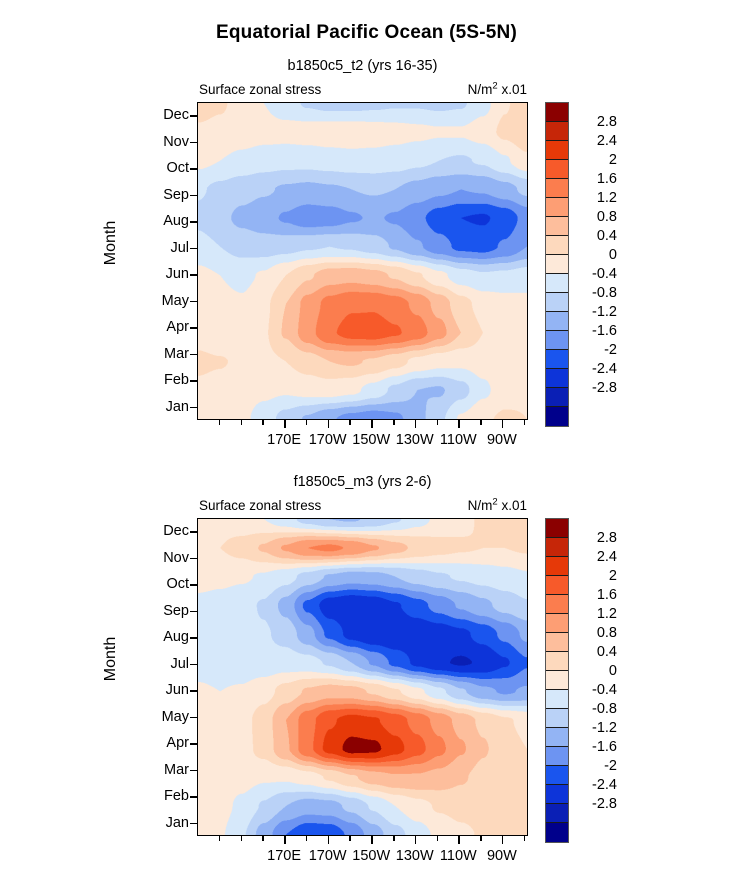 The image size is (733, 890). What do you see at coordinates (604, 369) in the screenshot?
I see `colorbar-tick-label: -2.4` at bounding box center [604, 369].